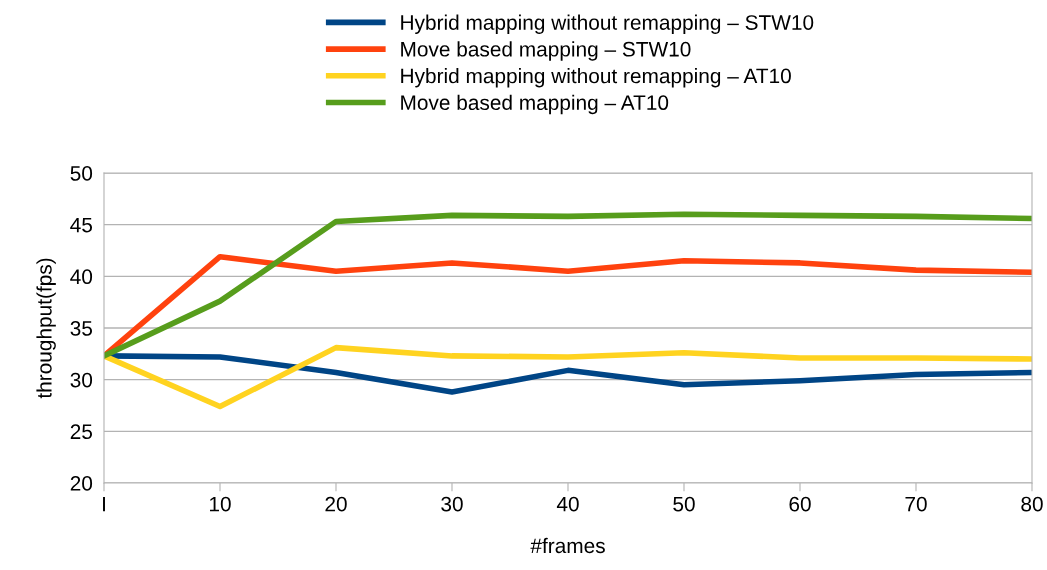 The width and height of the screenshot is (1047, 570). What do you see at coordinates (81, 225) in the screenshot?
I see `y-tick-label: 45` at bounding box center [81, 225].